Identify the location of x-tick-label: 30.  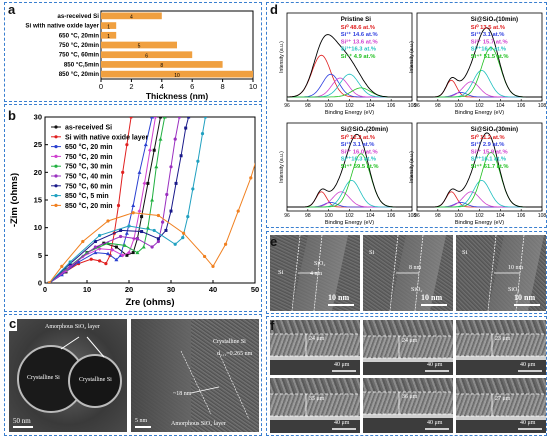
(171, 289).